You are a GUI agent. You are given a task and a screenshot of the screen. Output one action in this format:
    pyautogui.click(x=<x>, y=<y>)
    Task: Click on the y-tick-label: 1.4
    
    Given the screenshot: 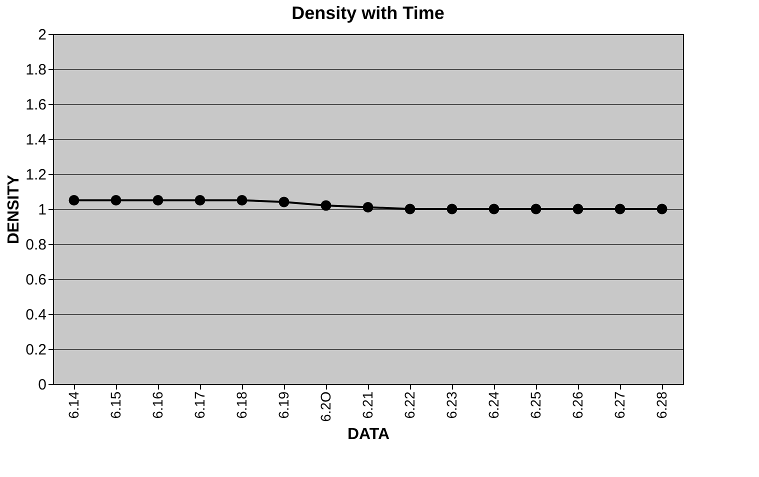 What is the action you would take?
    pyautogui.click(x=36, y=140)
    